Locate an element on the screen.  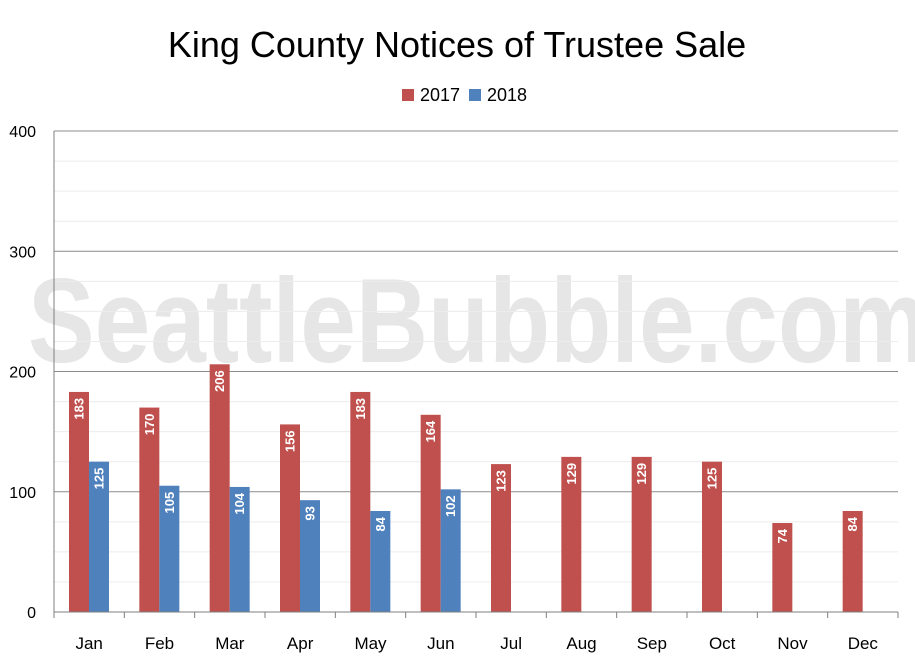
legend: 2017 2018 is located at coordinates (464, 95).